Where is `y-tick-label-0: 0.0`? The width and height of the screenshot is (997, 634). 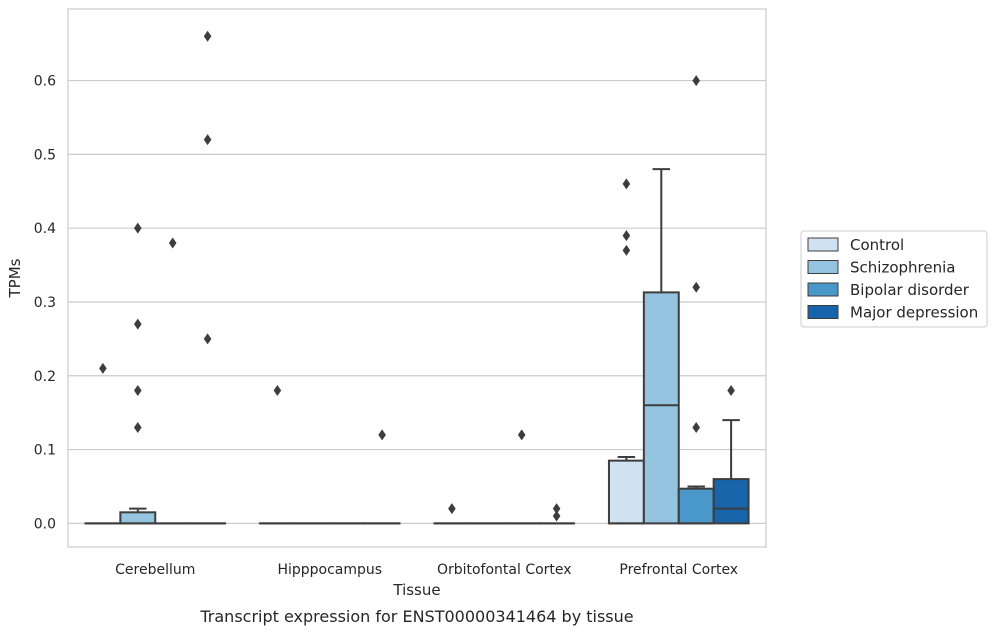 y-tick-label-0: 0.0 is located at coordinates (45, 524).